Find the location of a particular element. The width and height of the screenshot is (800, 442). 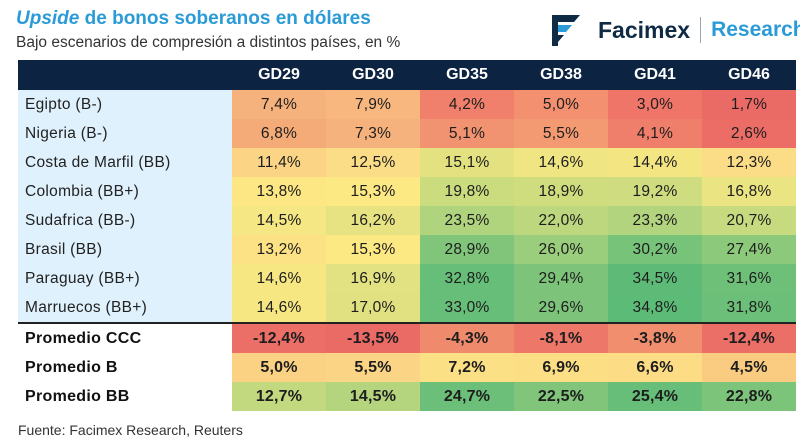

value-cell: 25,4% is located at coordinates (655, 396).